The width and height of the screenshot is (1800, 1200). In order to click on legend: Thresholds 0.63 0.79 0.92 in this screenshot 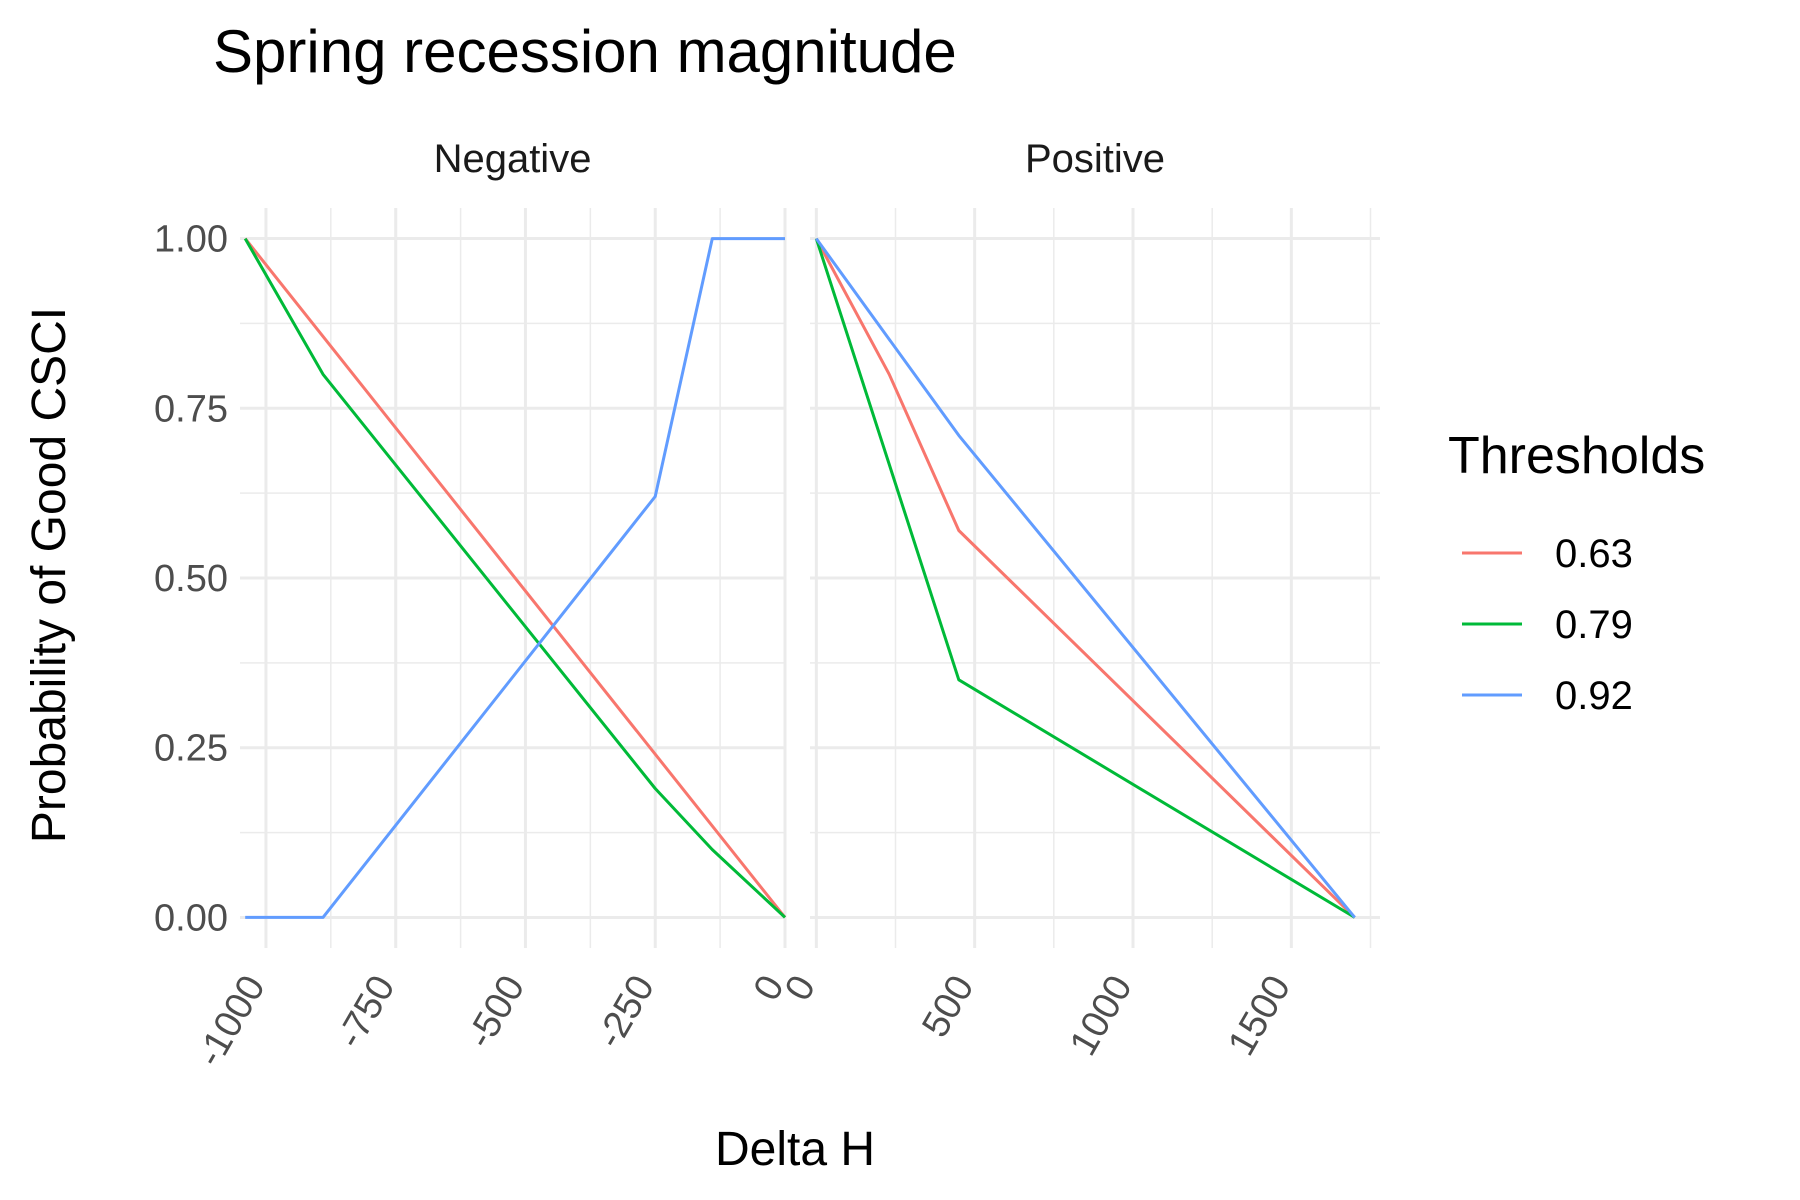, I will do `click(1576, 572)`.